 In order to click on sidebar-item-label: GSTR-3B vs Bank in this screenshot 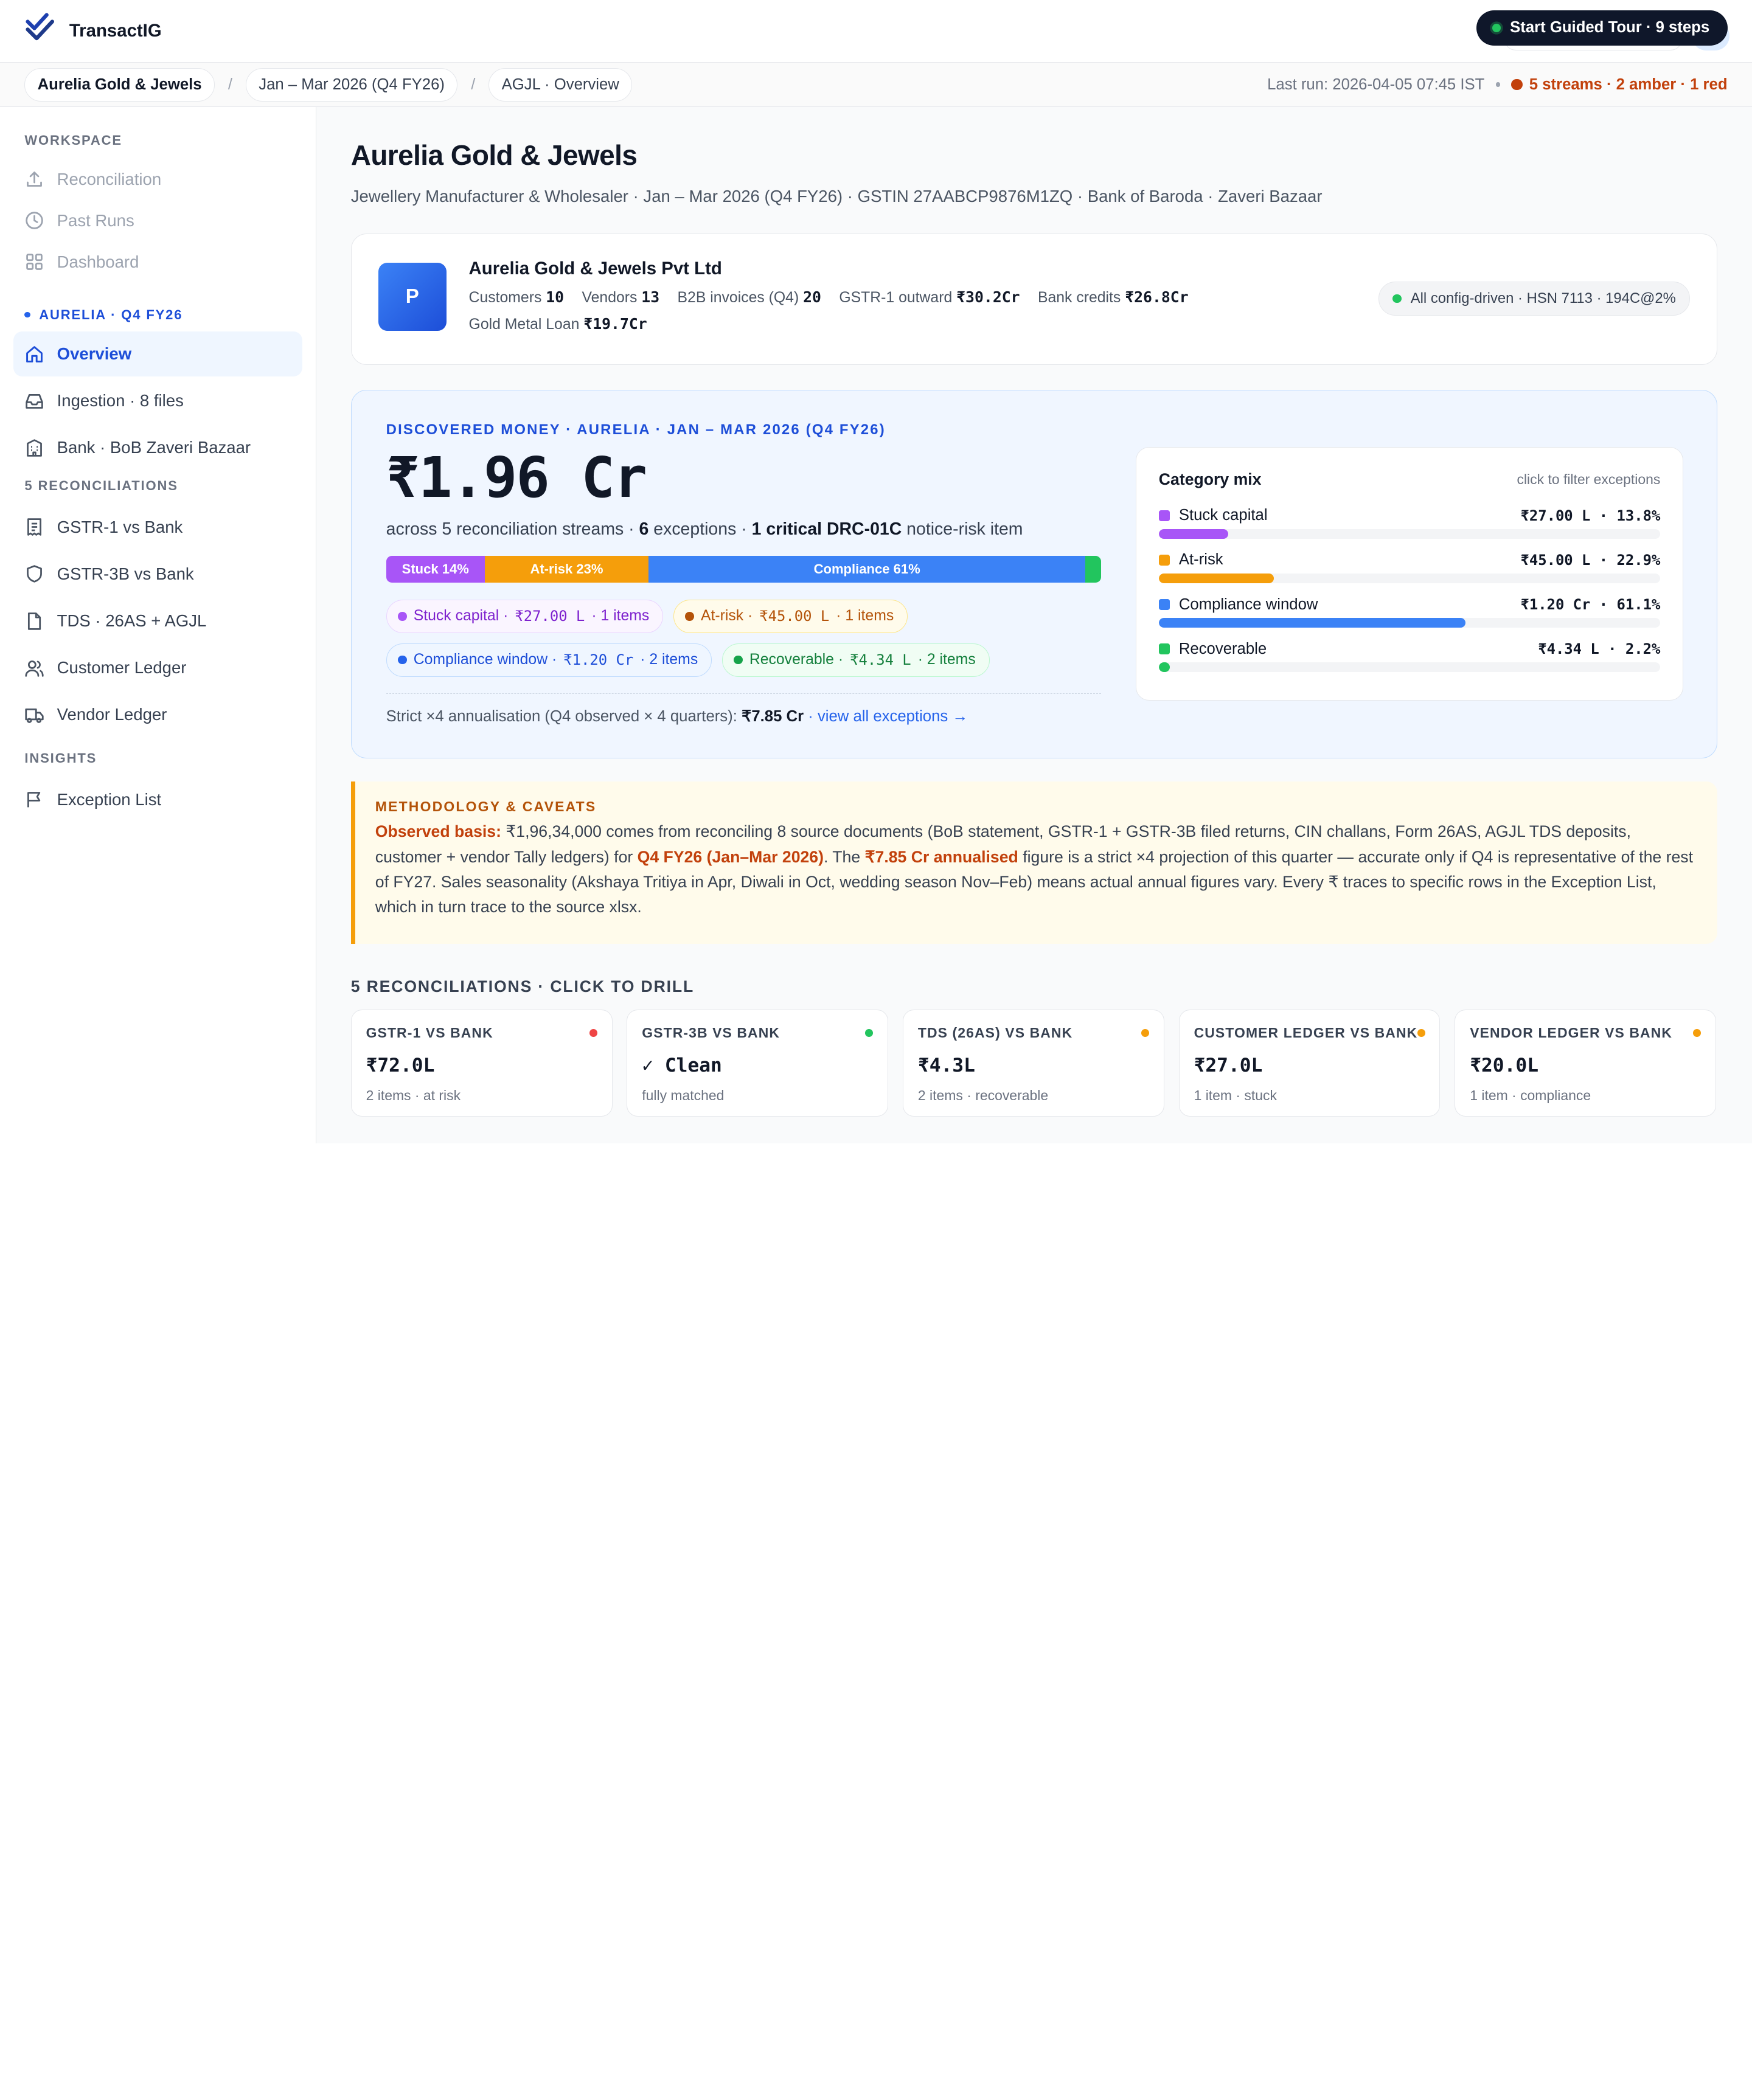, I will do `click(125, 573)`.